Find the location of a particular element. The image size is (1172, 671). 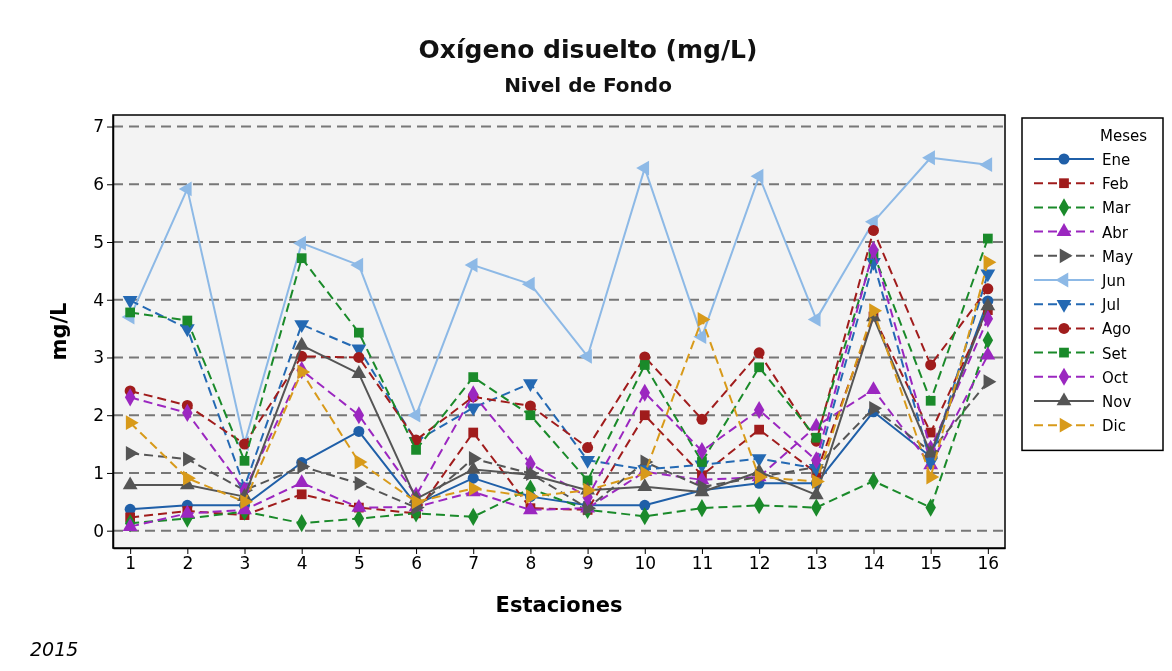

y-tick-label: 7 is located at coordinates (98, 126).